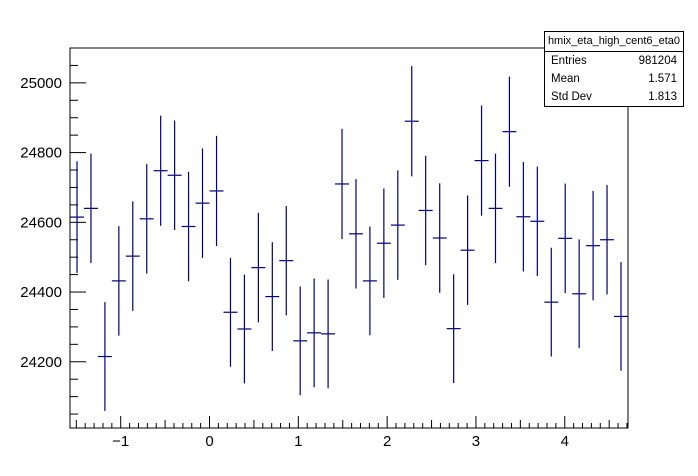 The image size is (698, 476). Describe the element at coordinates (41, 83) in the screenshot. I see `y-tick-label: 25000` at that location.